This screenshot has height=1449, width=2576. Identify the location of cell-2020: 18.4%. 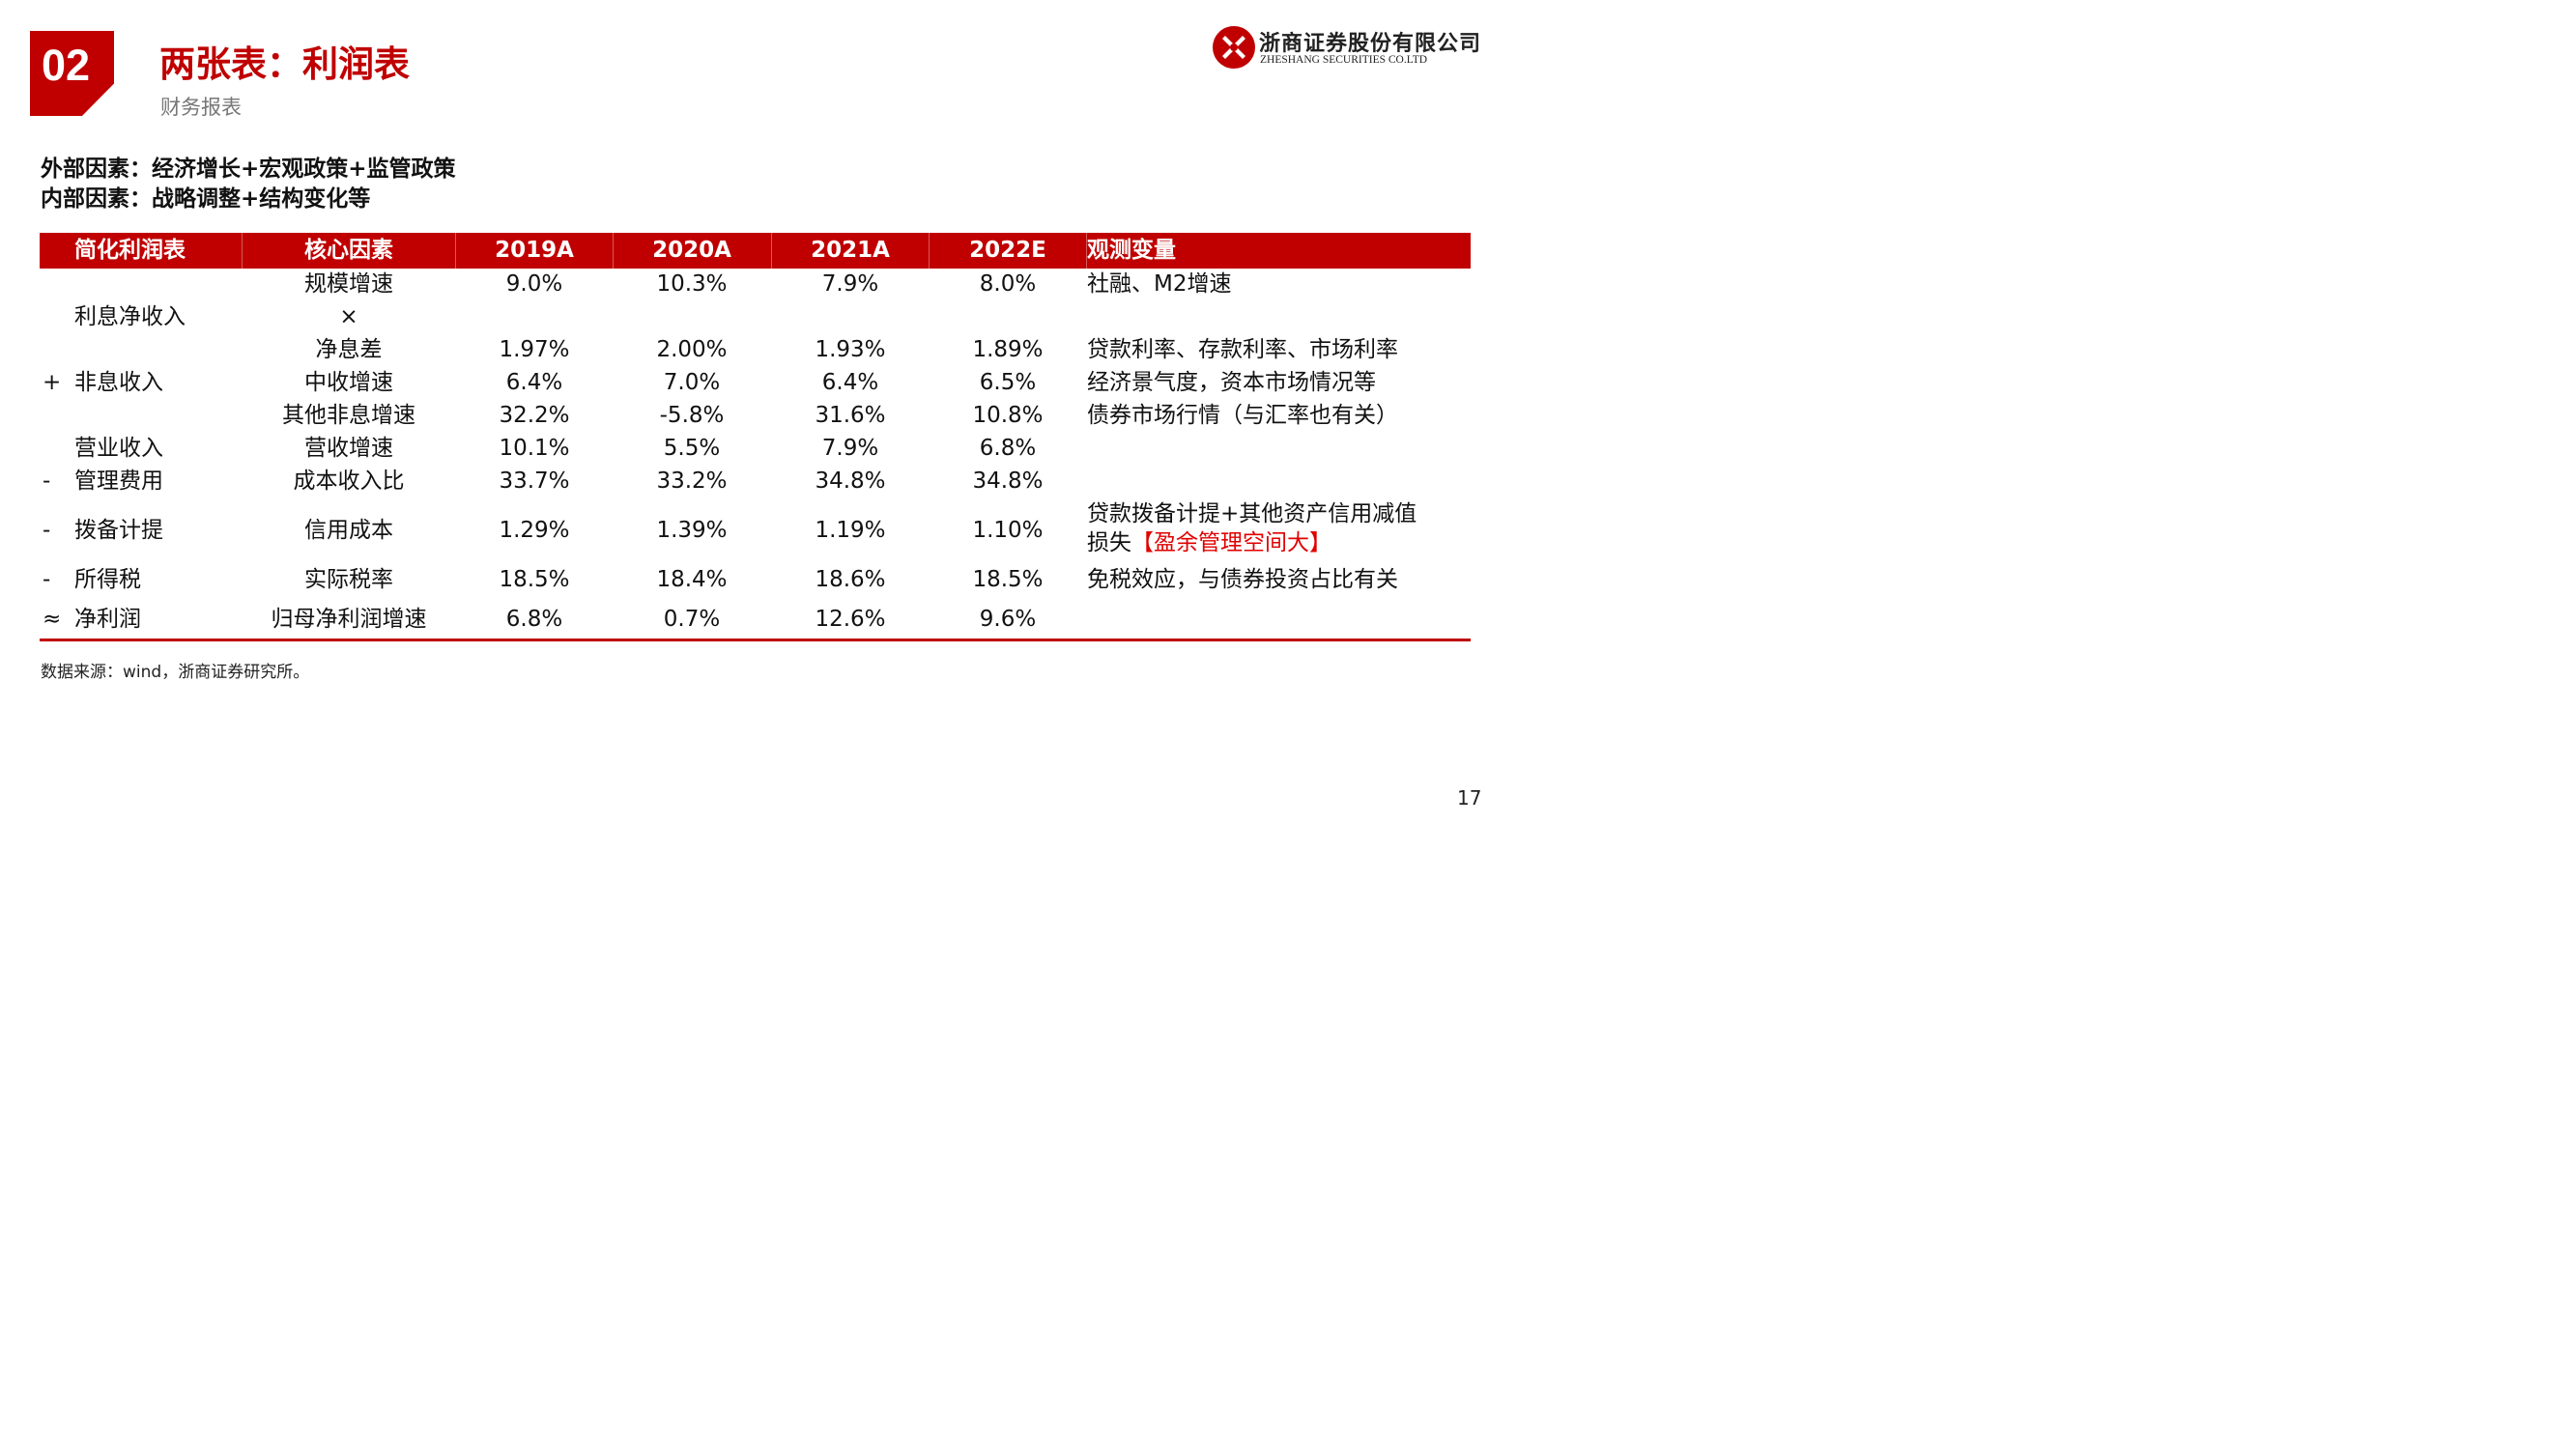
(692, 579).